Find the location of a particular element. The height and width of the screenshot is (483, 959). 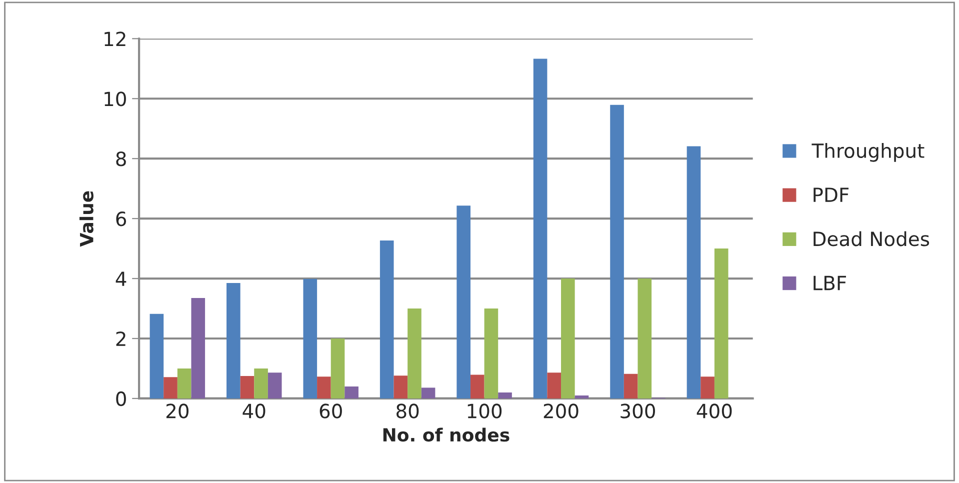

x-tick-label: 60 is located at coordinates (331, 411).